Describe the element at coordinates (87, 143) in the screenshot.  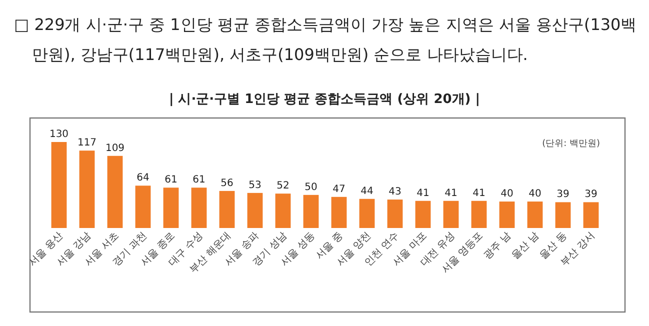
I see `data-label: 117` at that location.